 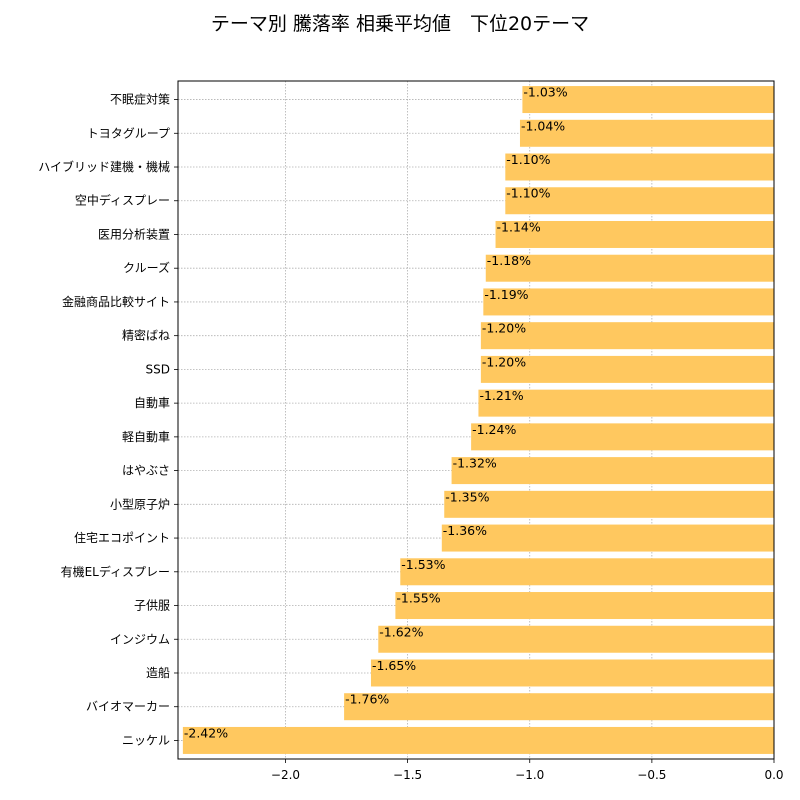 What do you see at coordinates (367, 699) in the screenshot?
I see `data-label: -1.76%` at bounding box center [367, 699].